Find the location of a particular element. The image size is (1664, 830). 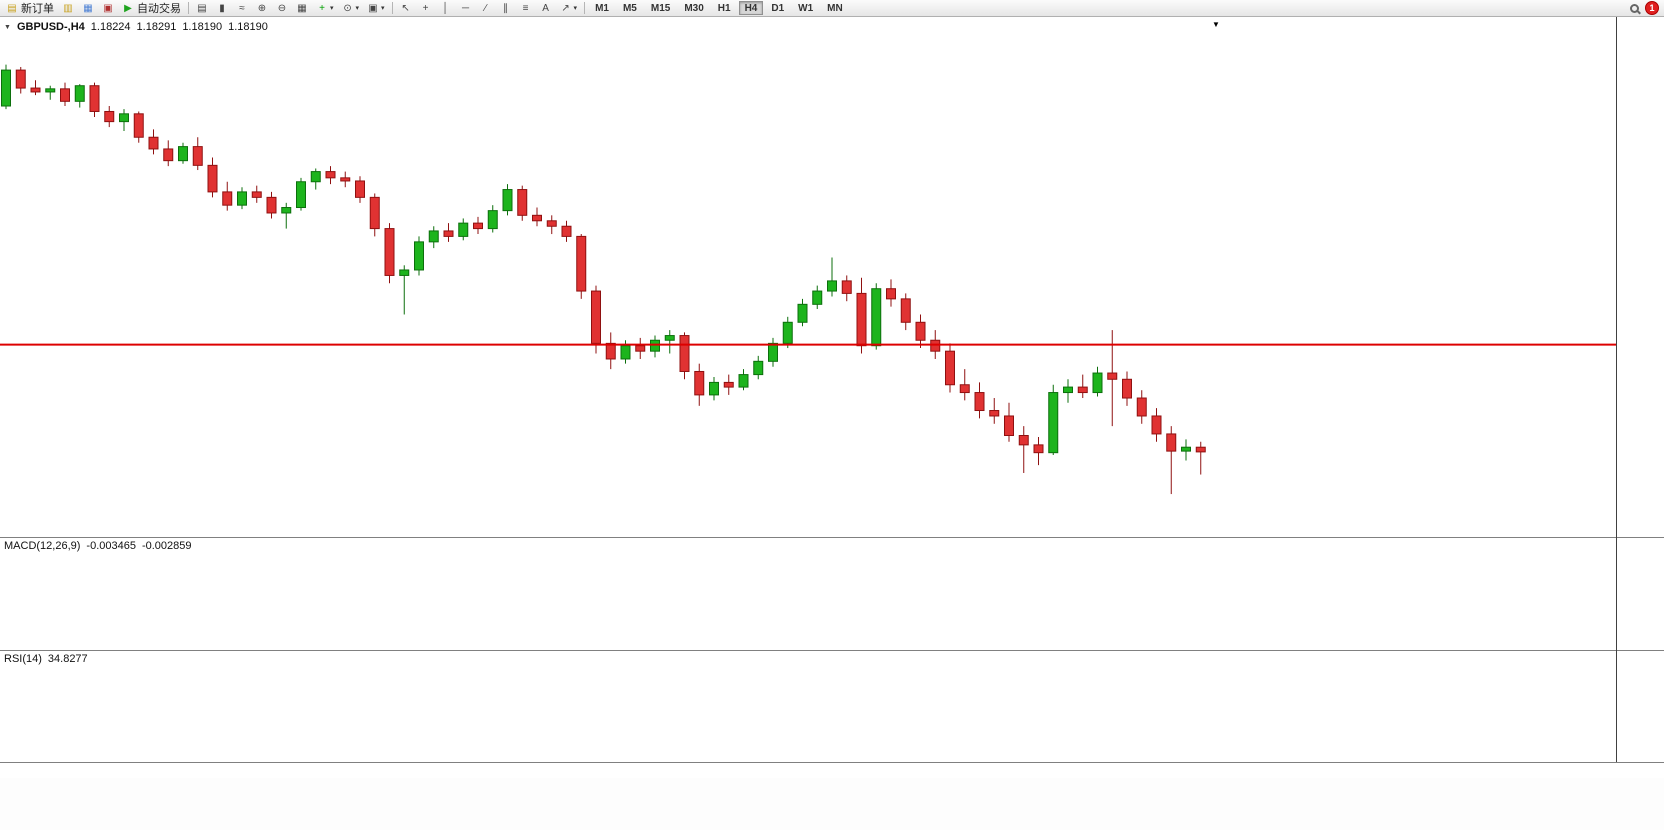

channel-button: ∥ is located at coordinates (506, 8).